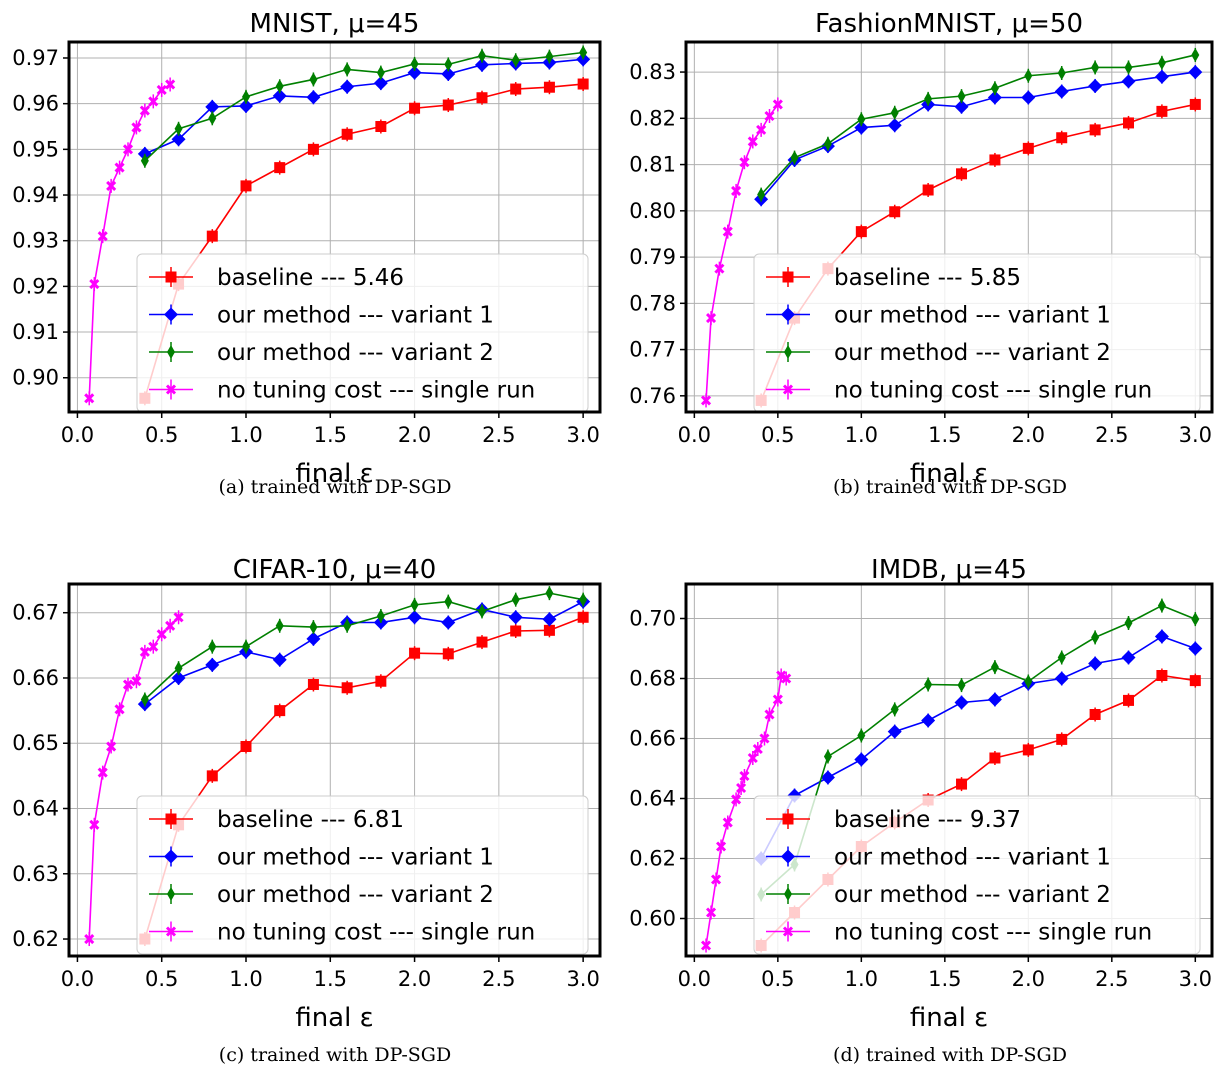 Image resolution: width=1214 pixels, height=1074 pixels. Describe the element at coordinates (652, 165) in the screenshot. I see `y-tick-label: 0.81` at that location.